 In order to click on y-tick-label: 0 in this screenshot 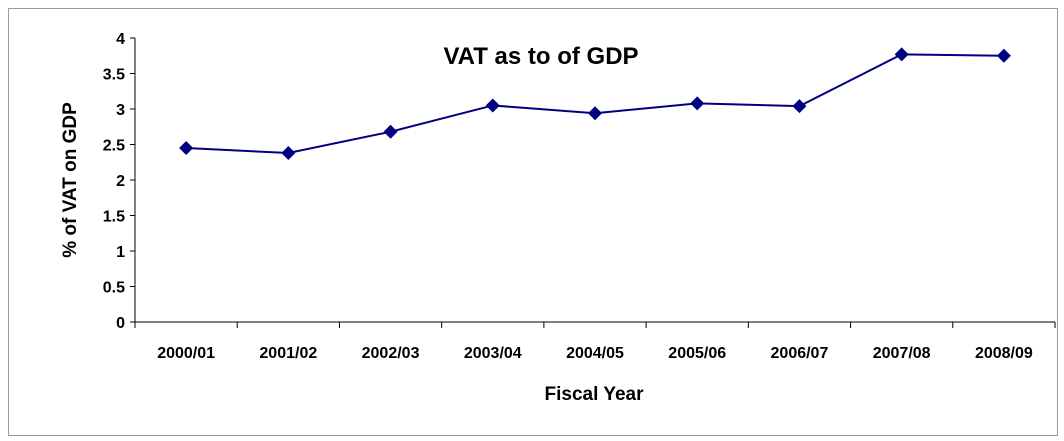, I will do `click(120, 323)`.